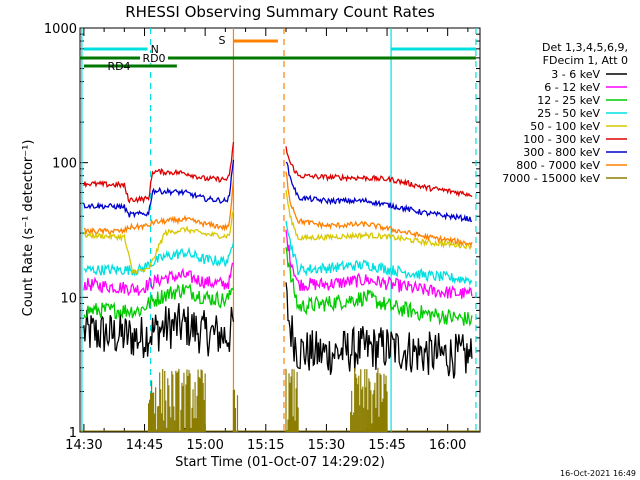 The width and height of the screenshot is (640, 480). What do you see at coordinates (73, 433) in the screenshot?
I see `y-tick-label: 1` at bounding box center [73, 433].